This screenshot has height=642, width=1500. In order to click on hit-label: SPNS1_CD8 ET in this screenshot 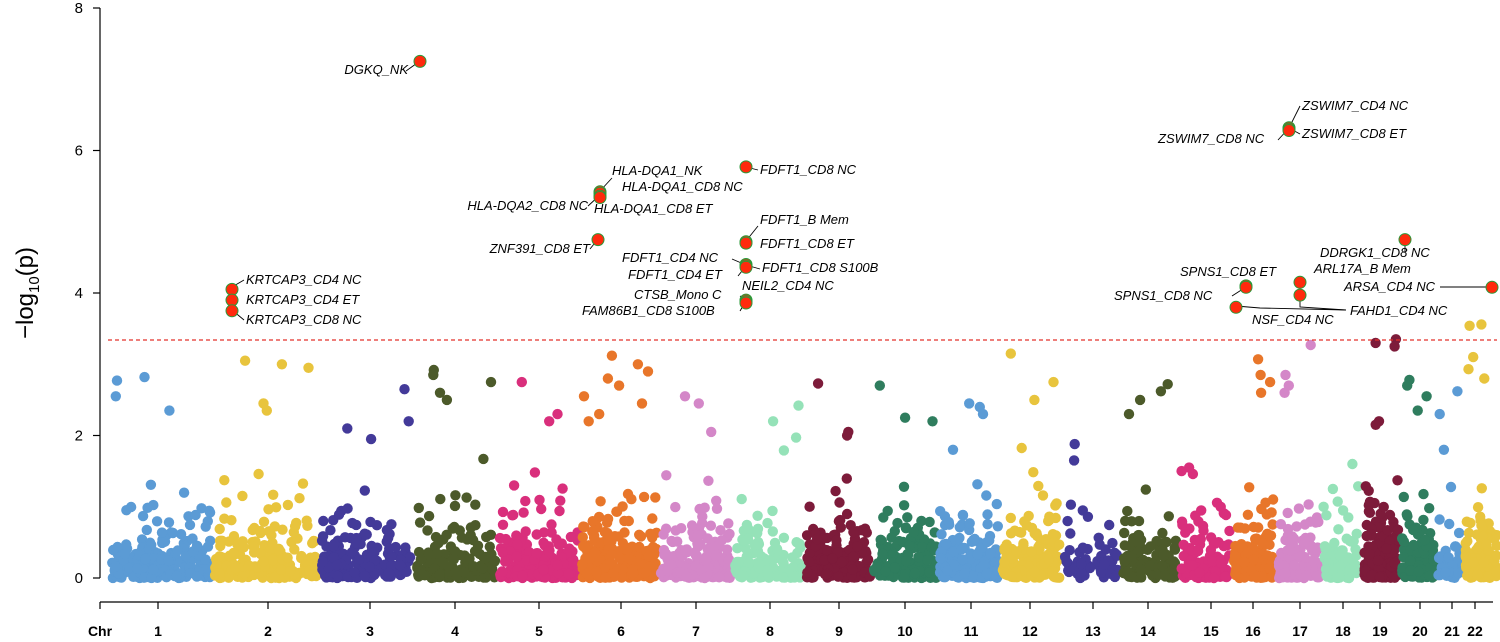, I will do `click(1228, 271)`.